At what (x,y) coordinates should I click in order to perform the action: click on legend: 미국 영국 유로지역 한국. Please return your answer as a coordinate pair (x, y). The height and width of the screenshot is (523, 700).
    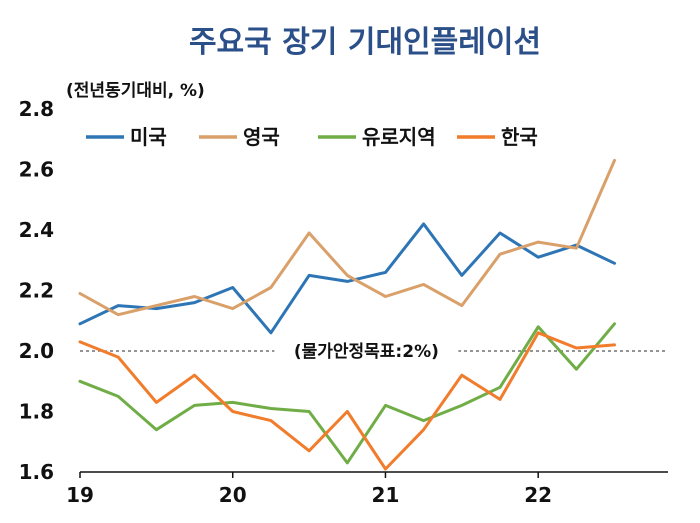
    Looking at the image, I should click on (312, 137).